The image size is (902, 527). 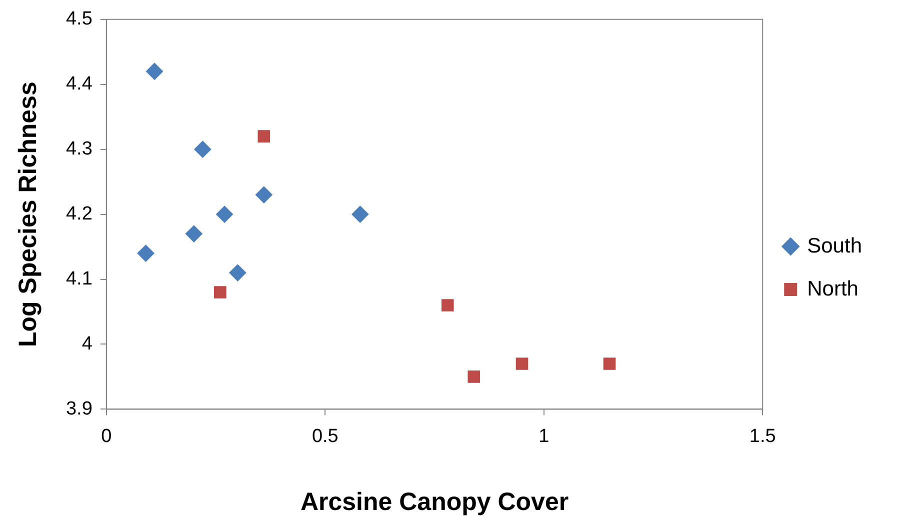 What do you see at coordinates (87, 343) in the screenshot?
I see `y-tick-label: 4` at bounding box center [87, 343].